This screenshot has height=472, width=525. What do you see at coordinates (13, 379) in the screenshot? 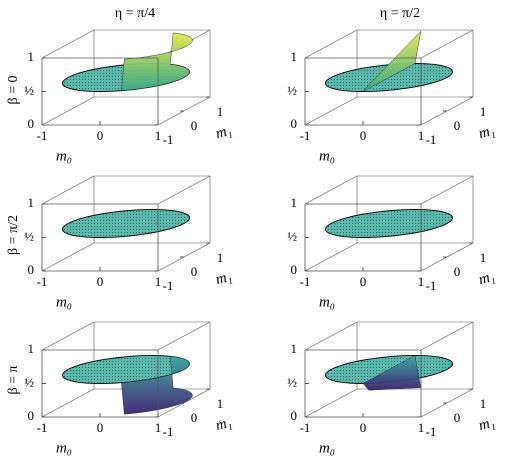
I see `row-label: β = π` at bounding box center [13, 379].